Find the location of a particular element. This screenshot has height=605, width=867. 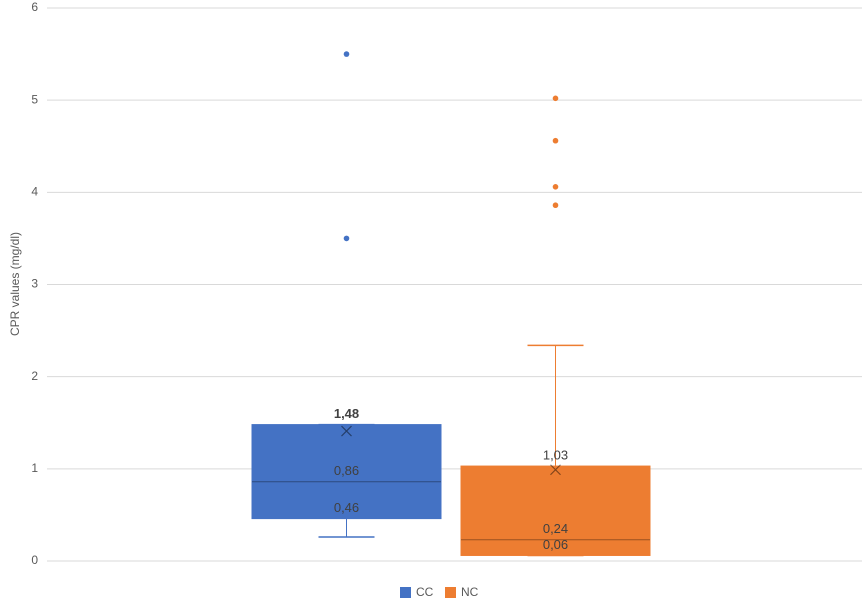

y-tick-label: 1 is located at coordinates (34, 468).